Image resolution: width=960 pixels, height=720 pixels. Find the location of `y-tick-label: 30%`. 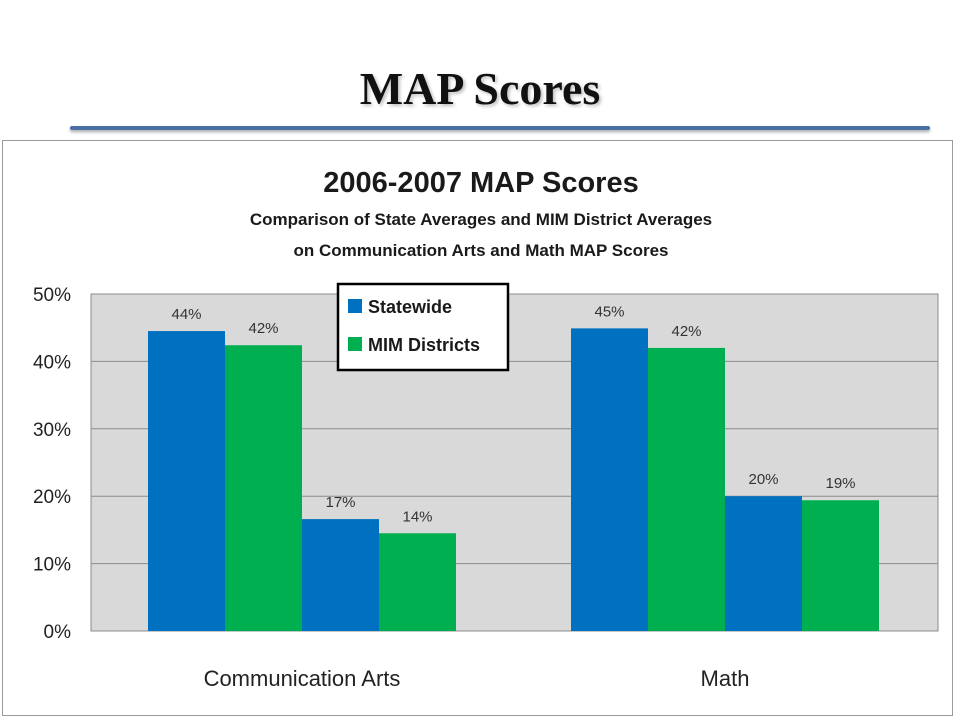

y-tick-label: 30% is located at coordinates (52, 430).